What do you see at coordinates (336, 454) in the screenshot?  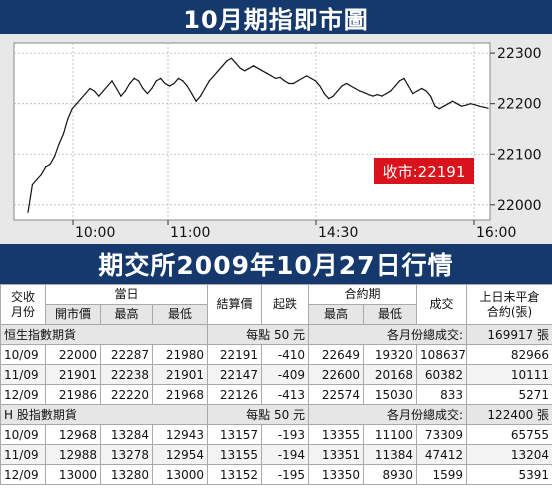 I see `cell-period-high: 13351` at bounding box center [336, 454].